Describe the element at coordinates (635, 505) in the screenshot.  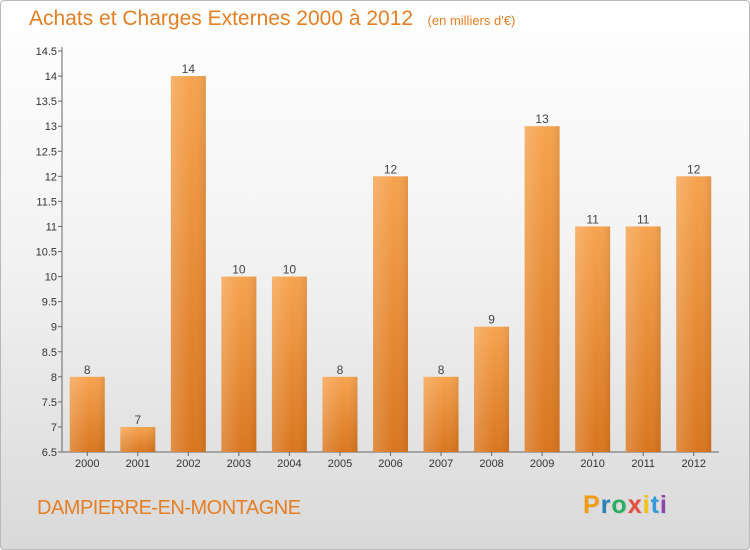
I see `logo-letter: x` at that location.